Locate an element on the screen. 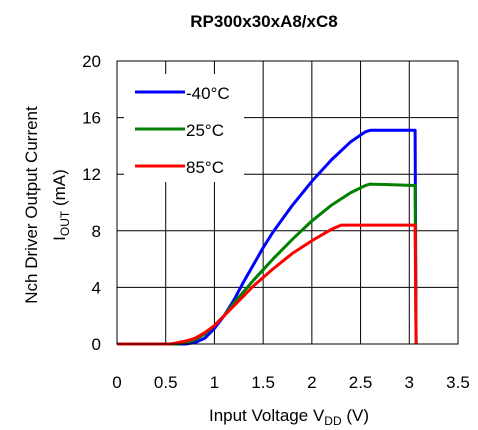 This screenshot has width=478, height=430. y-axis-label-line2: IOUT (mA) is located at coordinates (61, 205).